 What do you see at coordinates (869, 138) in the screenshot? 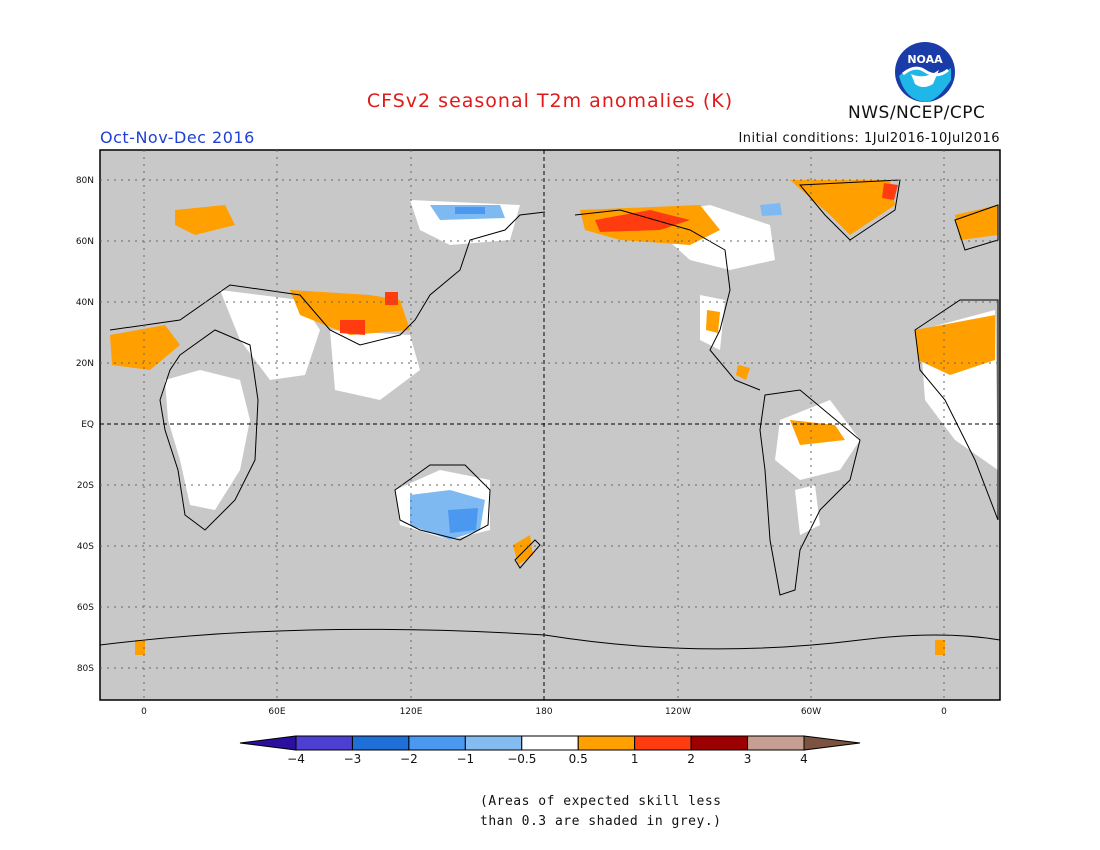
I see `initial-conditions-label: Initial conditions: 1Jul2016-10Jul2016` at bounding box center [869, 138].